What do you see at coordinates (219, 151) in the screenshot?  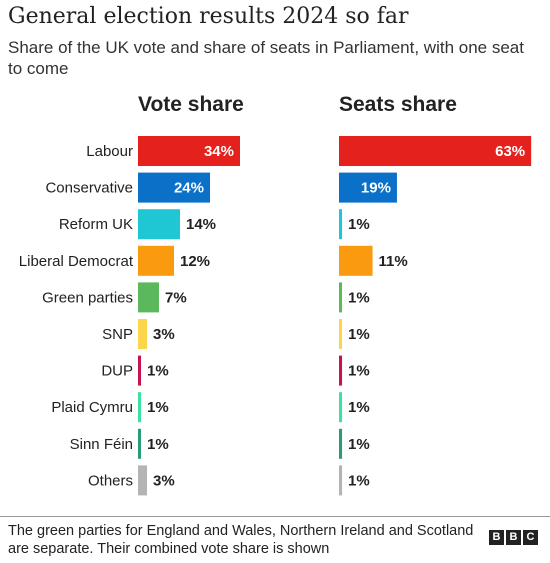 I see `vote-value-label-labour: 34%` at bounding box center [219, 151].